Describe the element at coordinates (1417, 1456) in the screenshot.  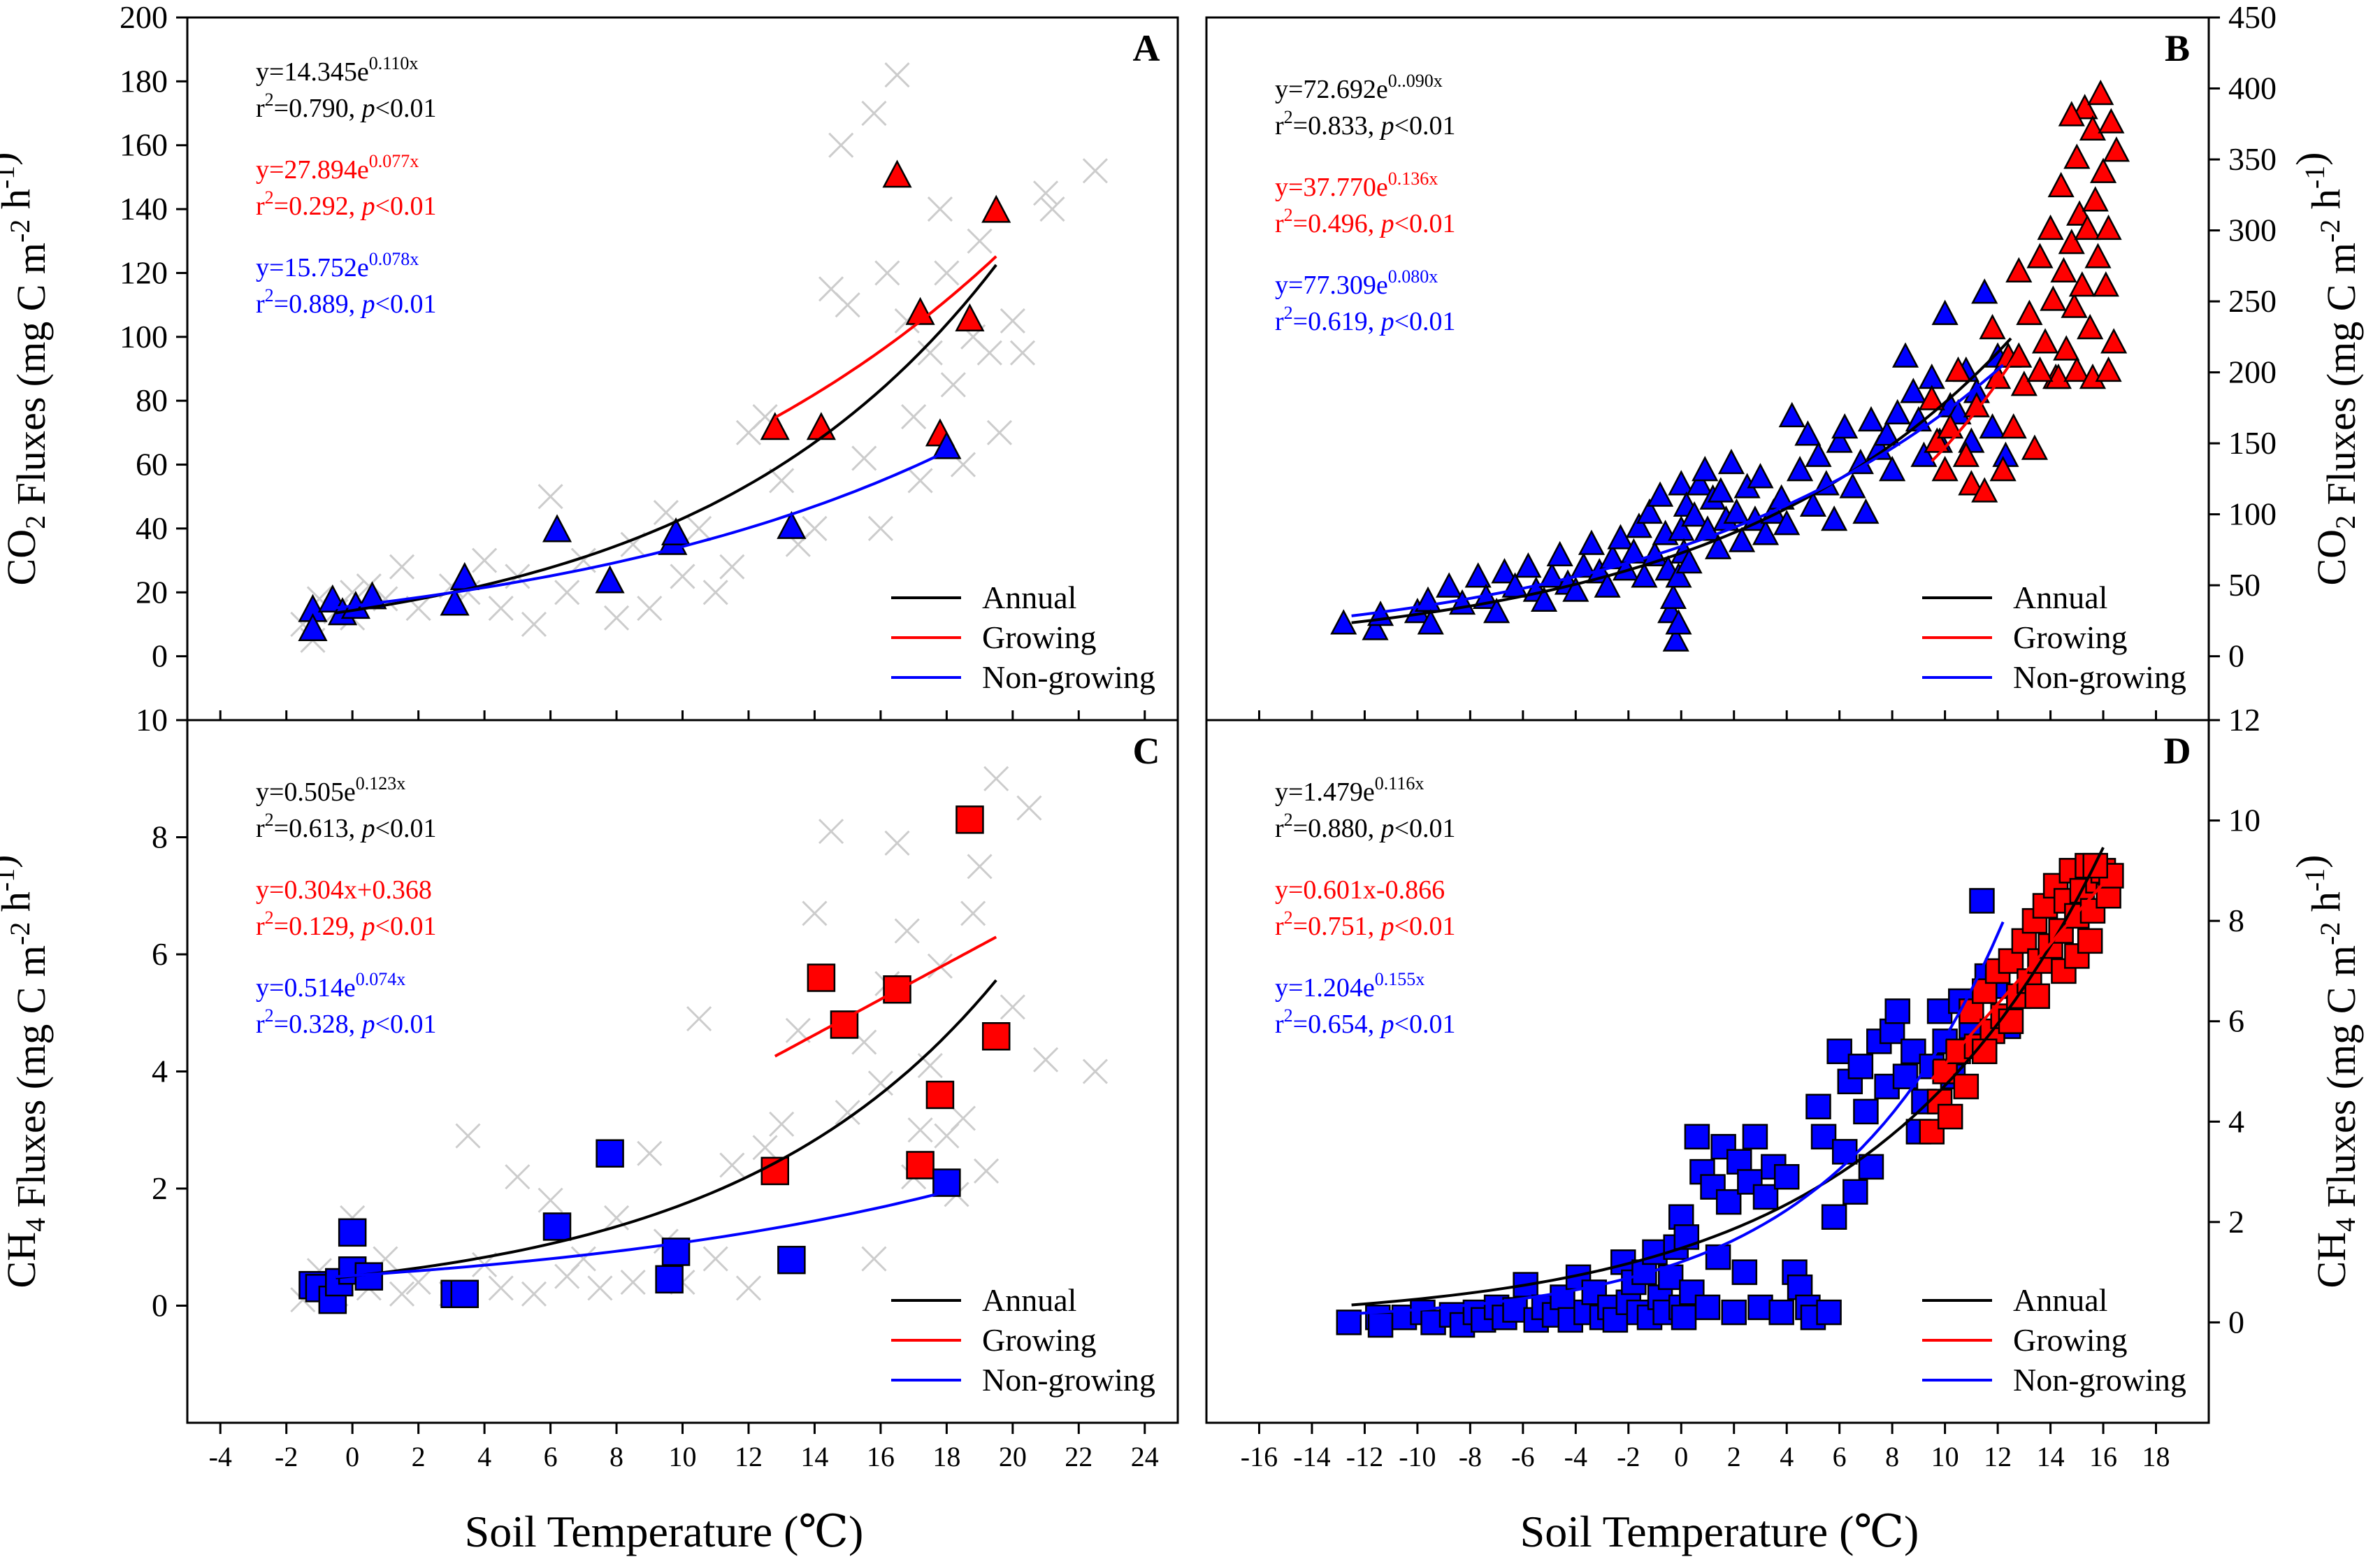
I see `x-tick-label: -10` at that location.